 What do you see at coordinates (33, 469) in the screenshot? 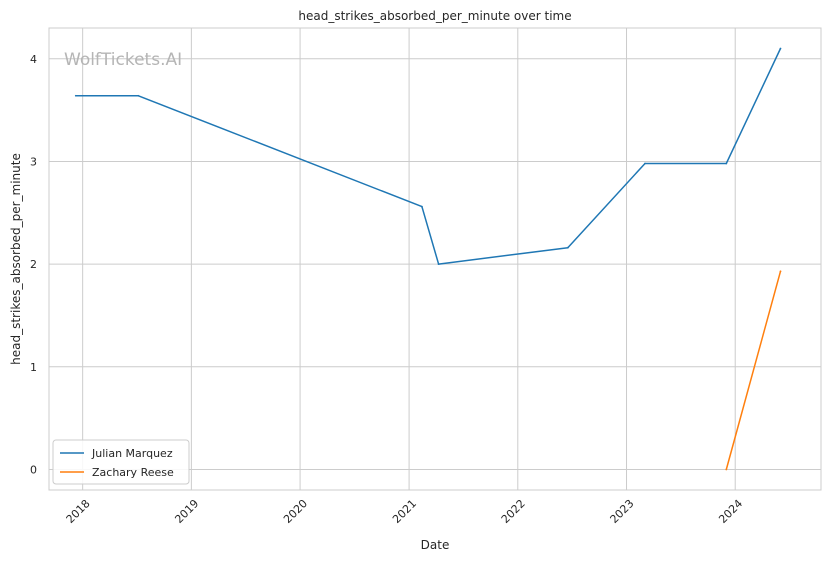
I see `y-tick-label-0: 0` at bounding box center [33, 469].